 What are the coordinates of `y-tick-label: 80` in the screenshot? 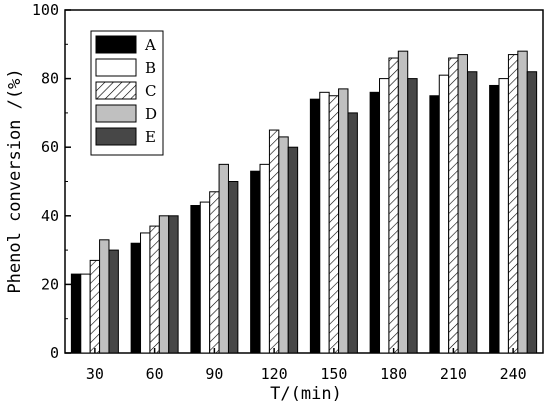 It's located at (50, 79).